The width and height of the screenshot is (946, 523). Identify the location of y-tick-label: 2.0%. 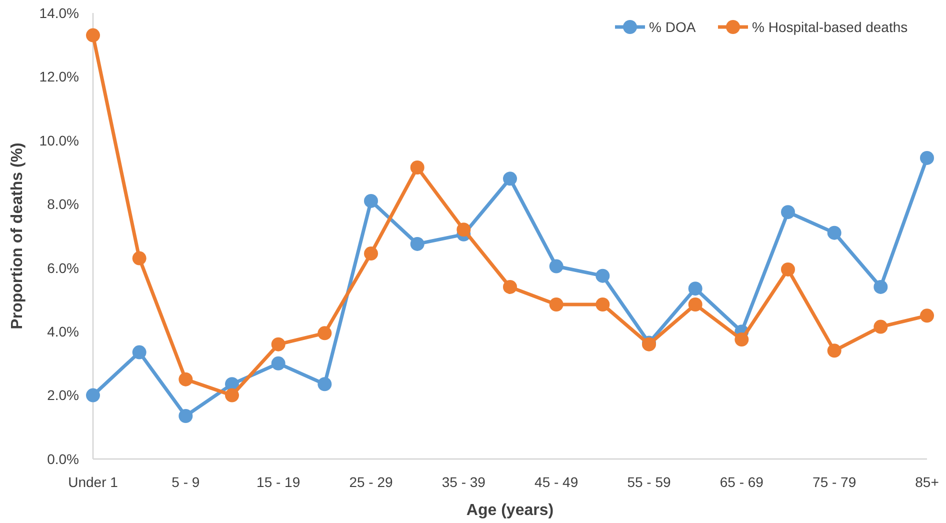
(63, 395).